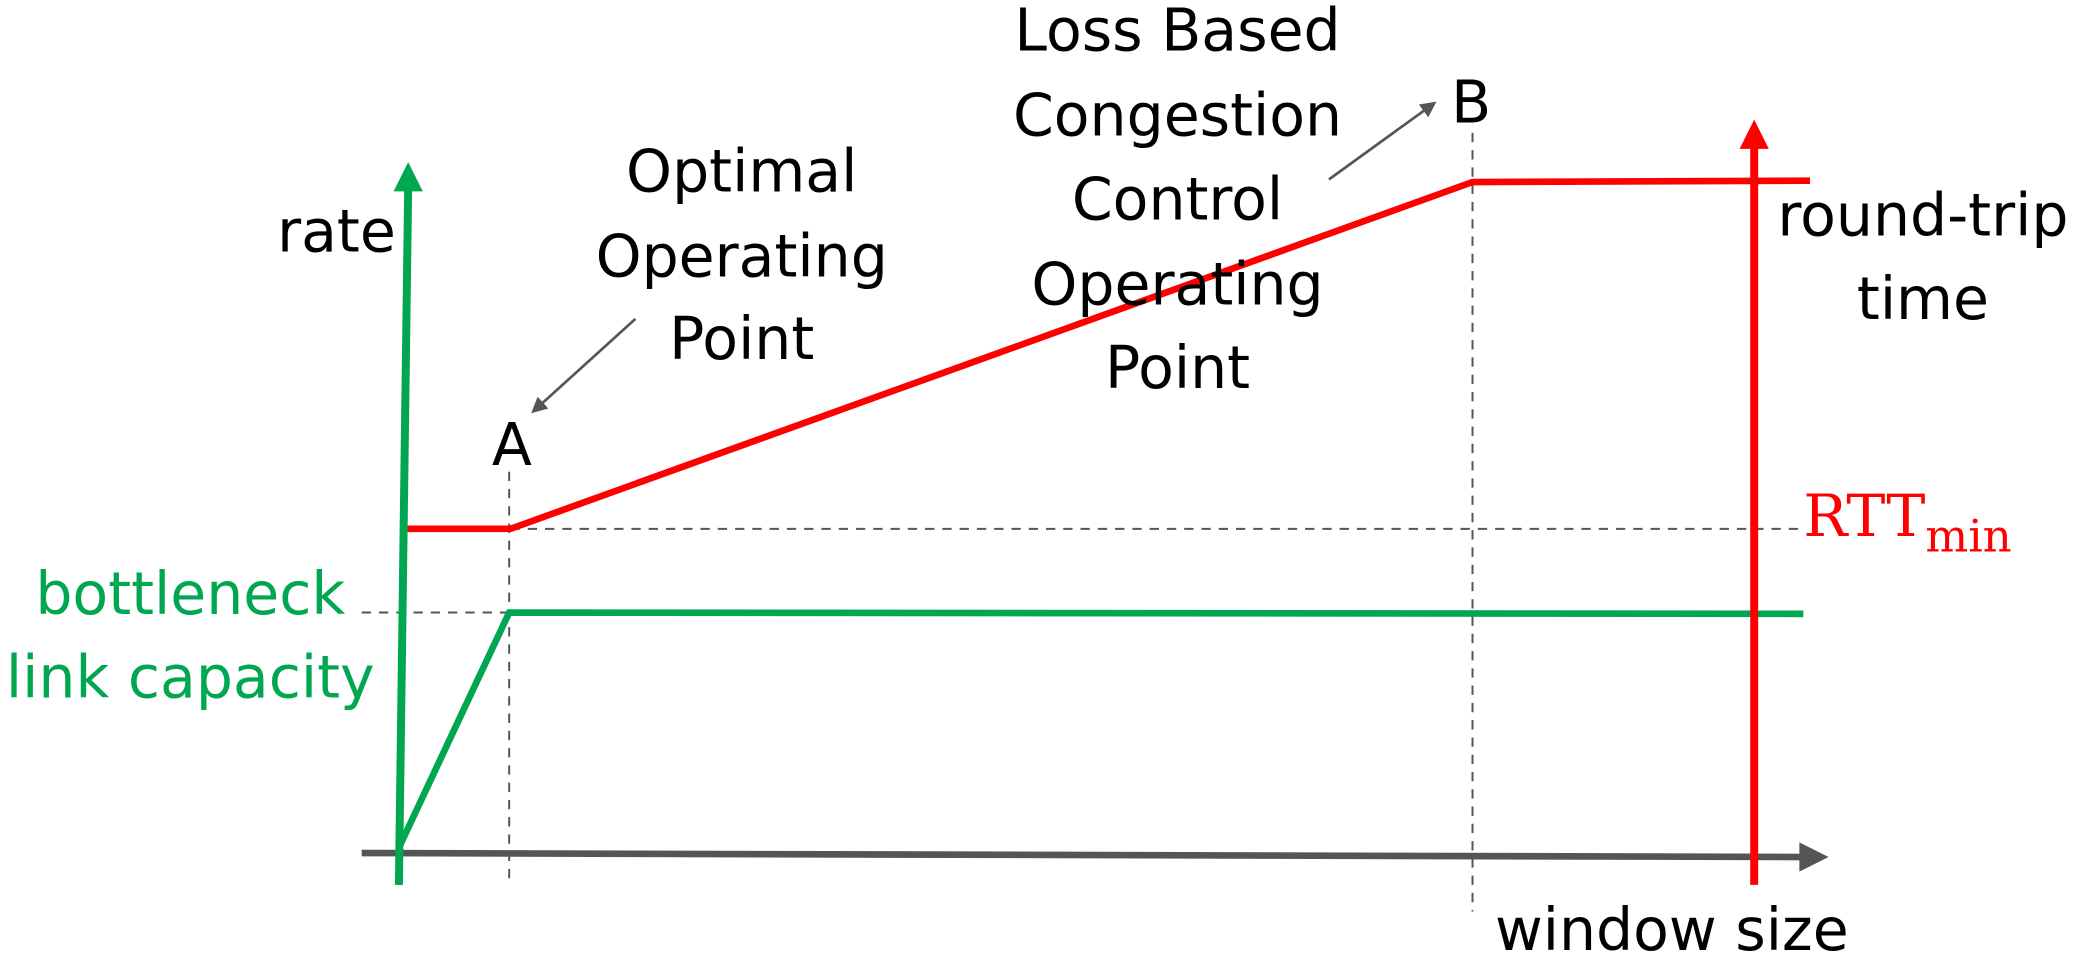 Image resolution: width=2084 pixels, height=962 pixels. I want to click on loss-label: Congestion, so click(1177, 116).